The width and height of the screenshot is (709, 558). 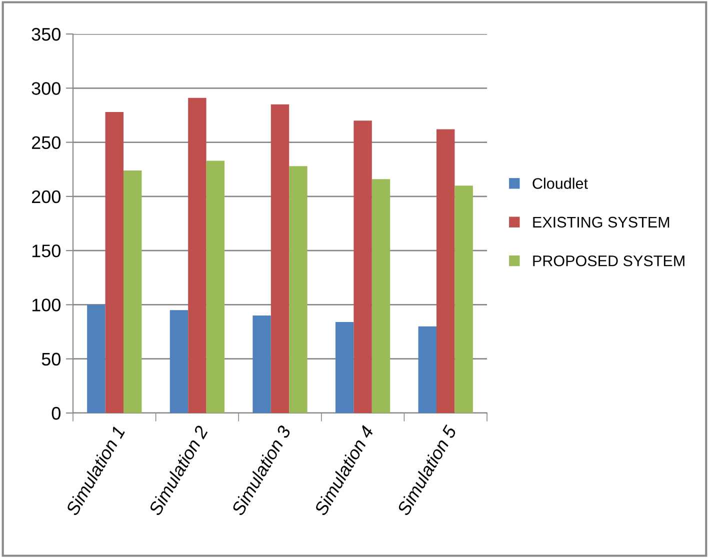 What do you see at coordinates (601, 222) in the screenshot?
I see `legend-label: EXISTING SYSTEM` at bounding box center [601, 222].